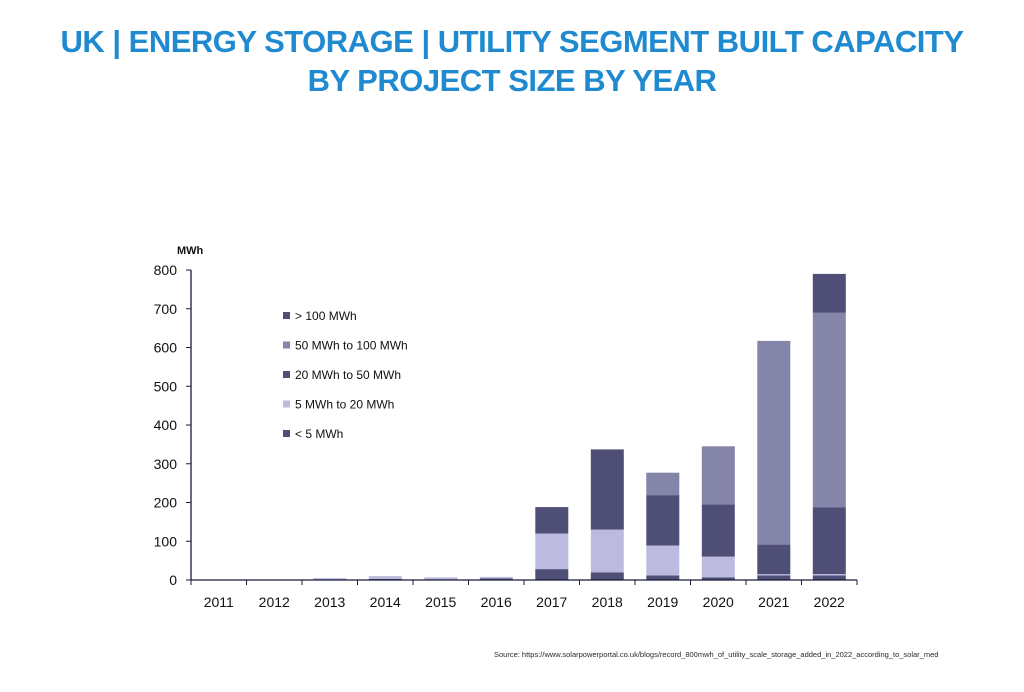  Describe the element at coordinates (348, 375) in the screenshot. I see `legend-label-2: 20 MWh to 50 MWh` at that location.